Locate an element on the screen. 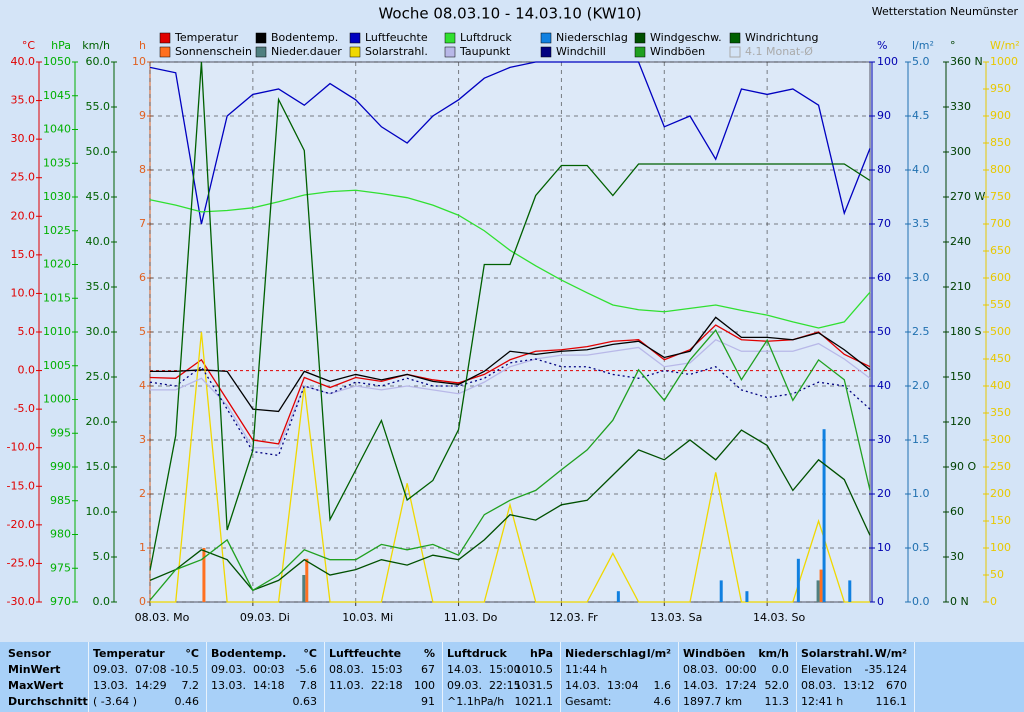 The width and height of the screenshot is (1024, 712). tick-label: 1.5 is located at coordinates (921, 439).